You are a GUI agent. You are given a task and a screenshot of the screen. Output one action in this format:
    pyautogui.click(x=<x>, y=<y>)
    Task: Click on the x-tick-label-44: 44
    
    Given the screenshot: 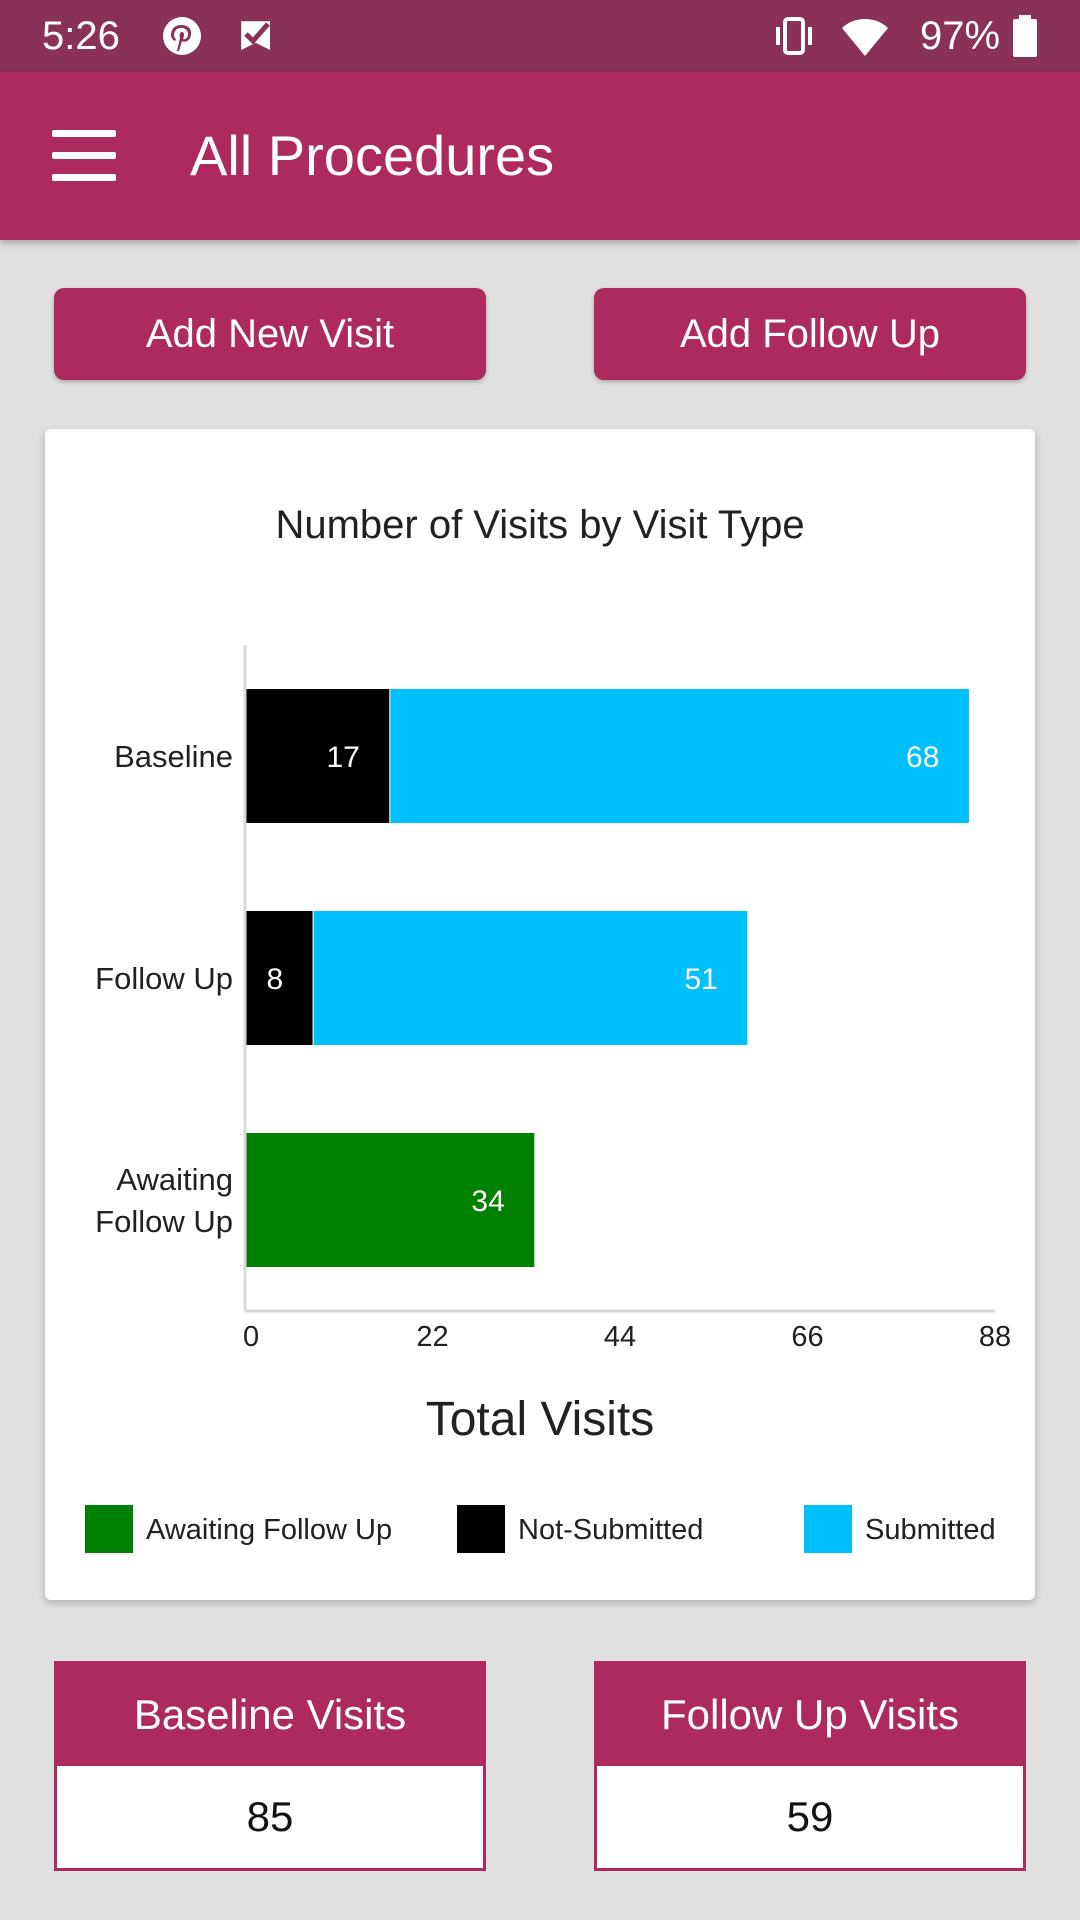 What is the action you would take?
    pyautogui.click(x=620, y=1337)
    